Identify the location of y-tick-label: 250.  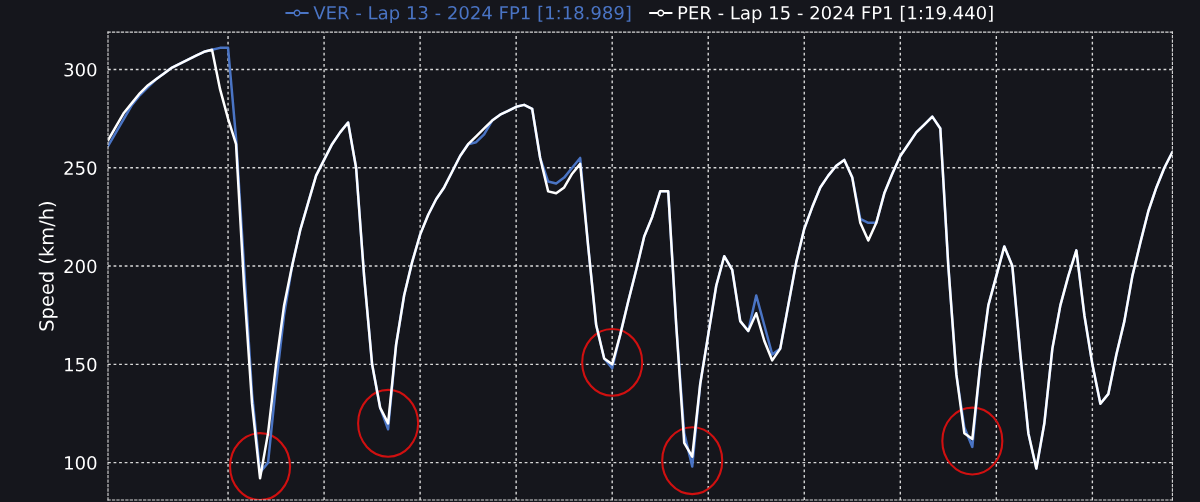
(80, 168).